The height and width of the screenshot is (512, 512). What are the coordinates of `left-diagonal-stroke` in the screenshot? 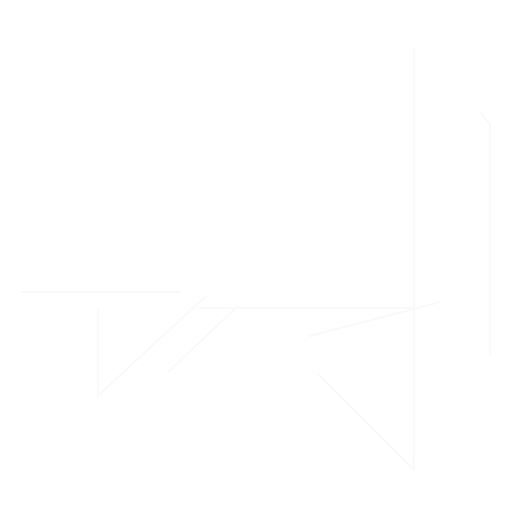 It's located at (153, 345).